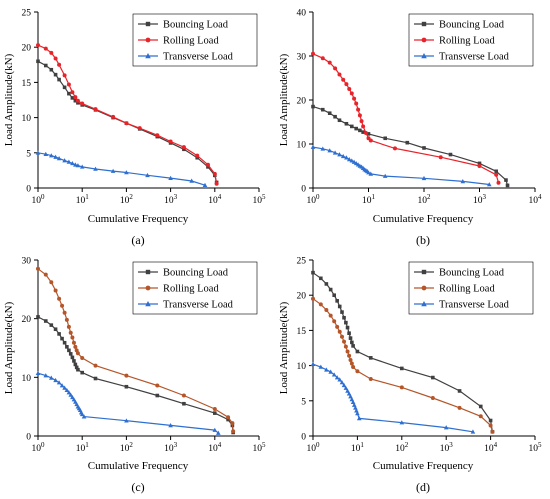  Describe the element at coordinates (128, 403) in the screenshot. I see `series-line` at that location.